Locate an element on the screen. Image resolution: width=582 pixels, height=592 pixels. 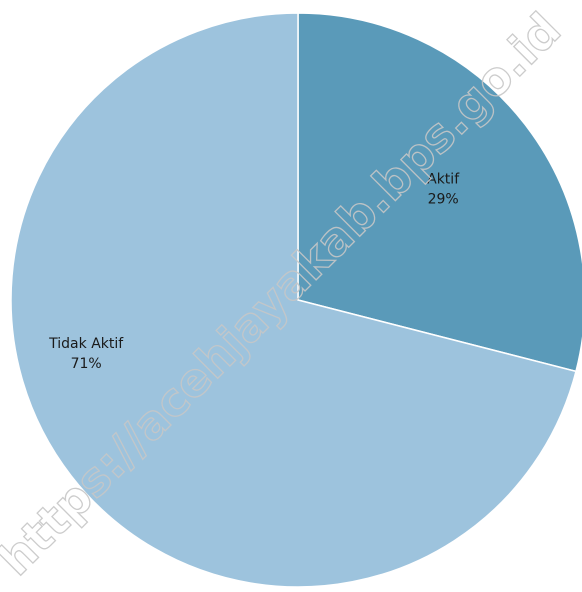
pie-label-percent: 29% is located at coordinates (443, 199).